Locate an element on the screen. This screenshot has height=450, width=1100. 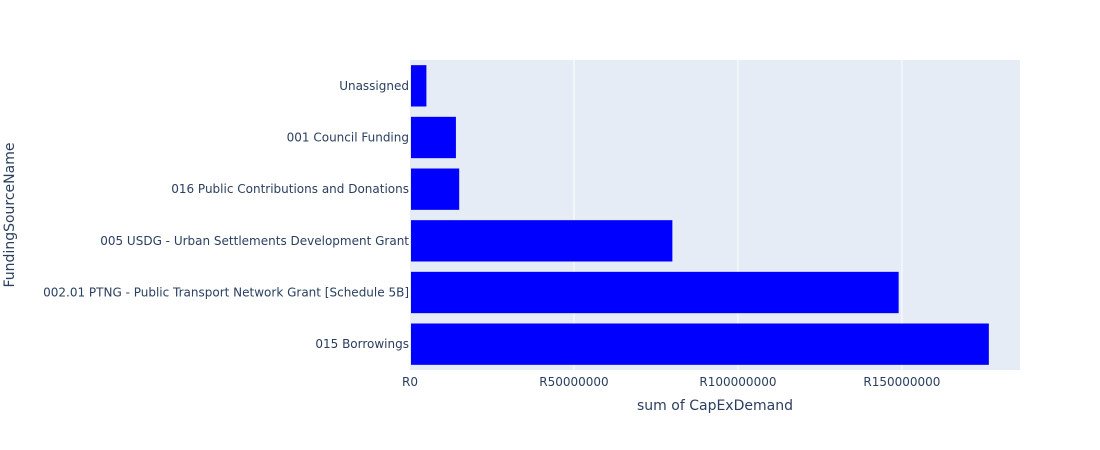
x-tick-labels: R0 R50000000 R100000000 R150000000 is located at coordinates (671, 382).